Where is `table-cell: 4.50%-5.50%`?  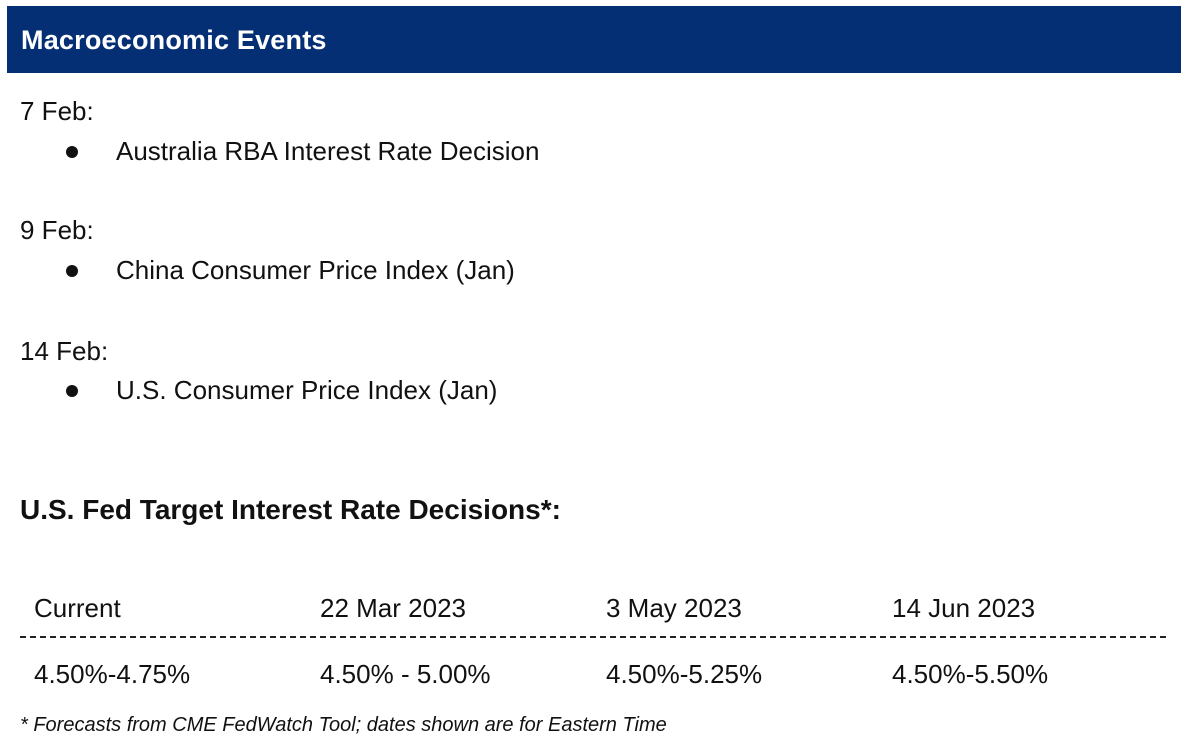 table-cell: 4.50%-5.50% is located at coordinates (970, 673).